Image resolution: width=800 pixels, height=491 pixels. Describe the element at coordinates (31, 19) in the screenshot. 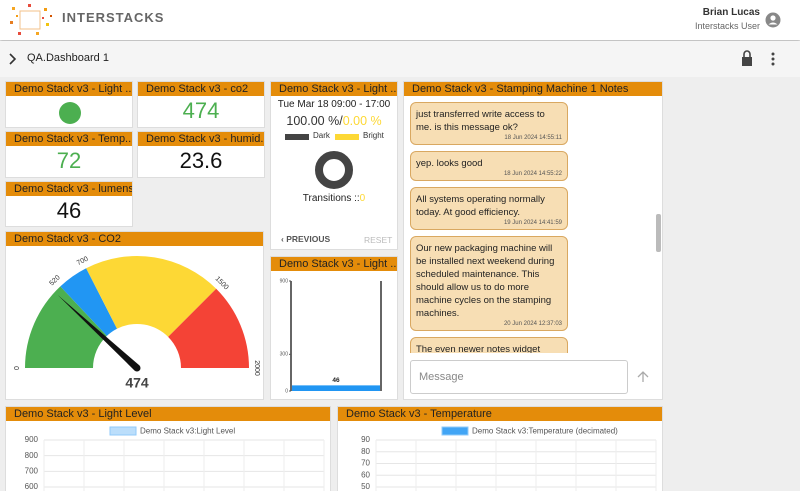

I see `logo` at that location.